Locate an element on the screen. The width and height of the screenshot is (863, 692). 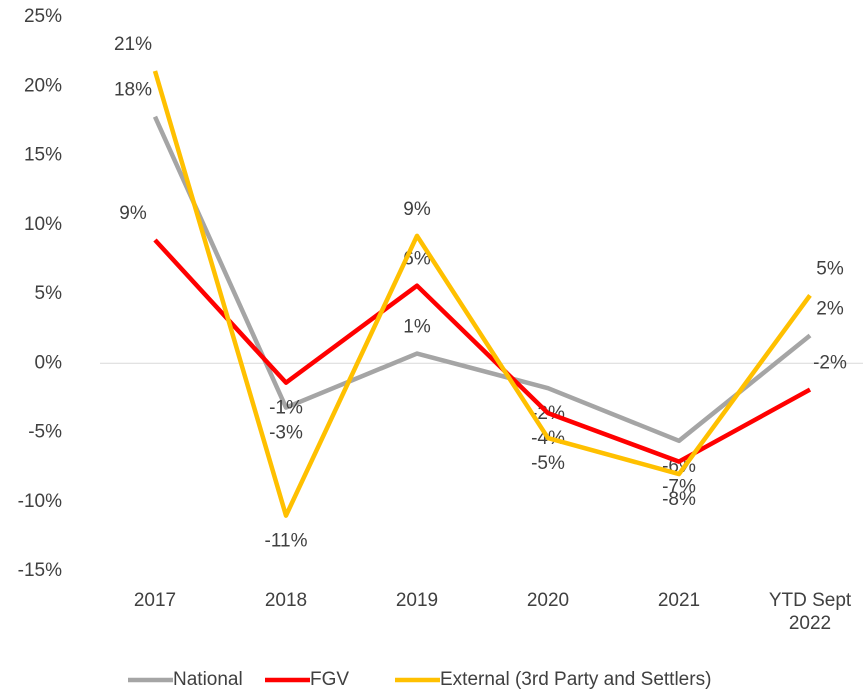
x-tick-label: 2018 is located at coordinates (286, 600).